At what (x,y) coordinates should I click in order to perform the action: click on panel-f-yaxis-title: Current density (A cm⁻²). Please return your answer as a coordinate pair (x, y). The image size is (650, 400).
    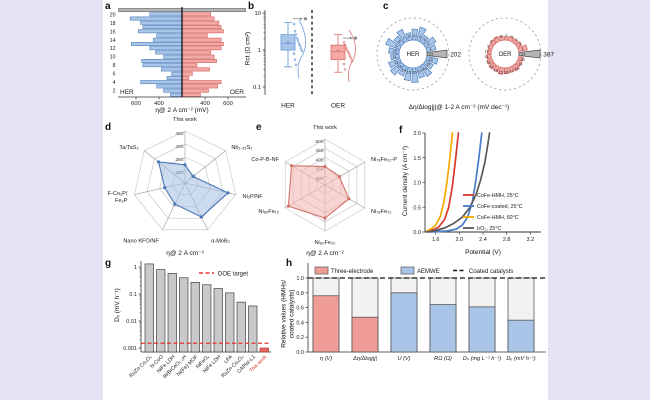
    Looking at the image, I should click on (405, 181).